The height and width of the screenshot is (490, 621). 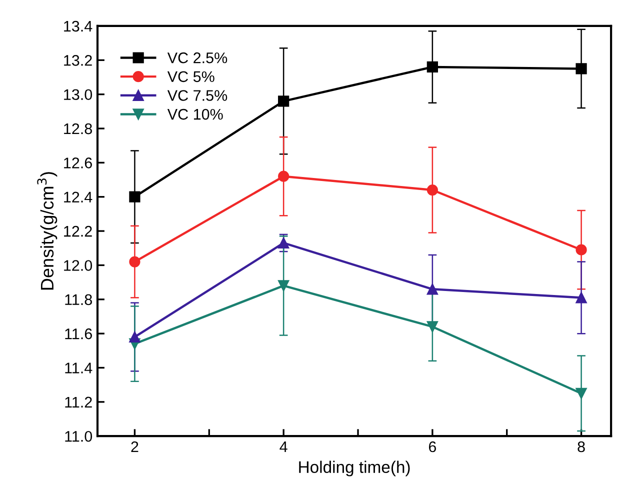 I want to click on y-tick-label: 11.8, so click(x=78, y=300).